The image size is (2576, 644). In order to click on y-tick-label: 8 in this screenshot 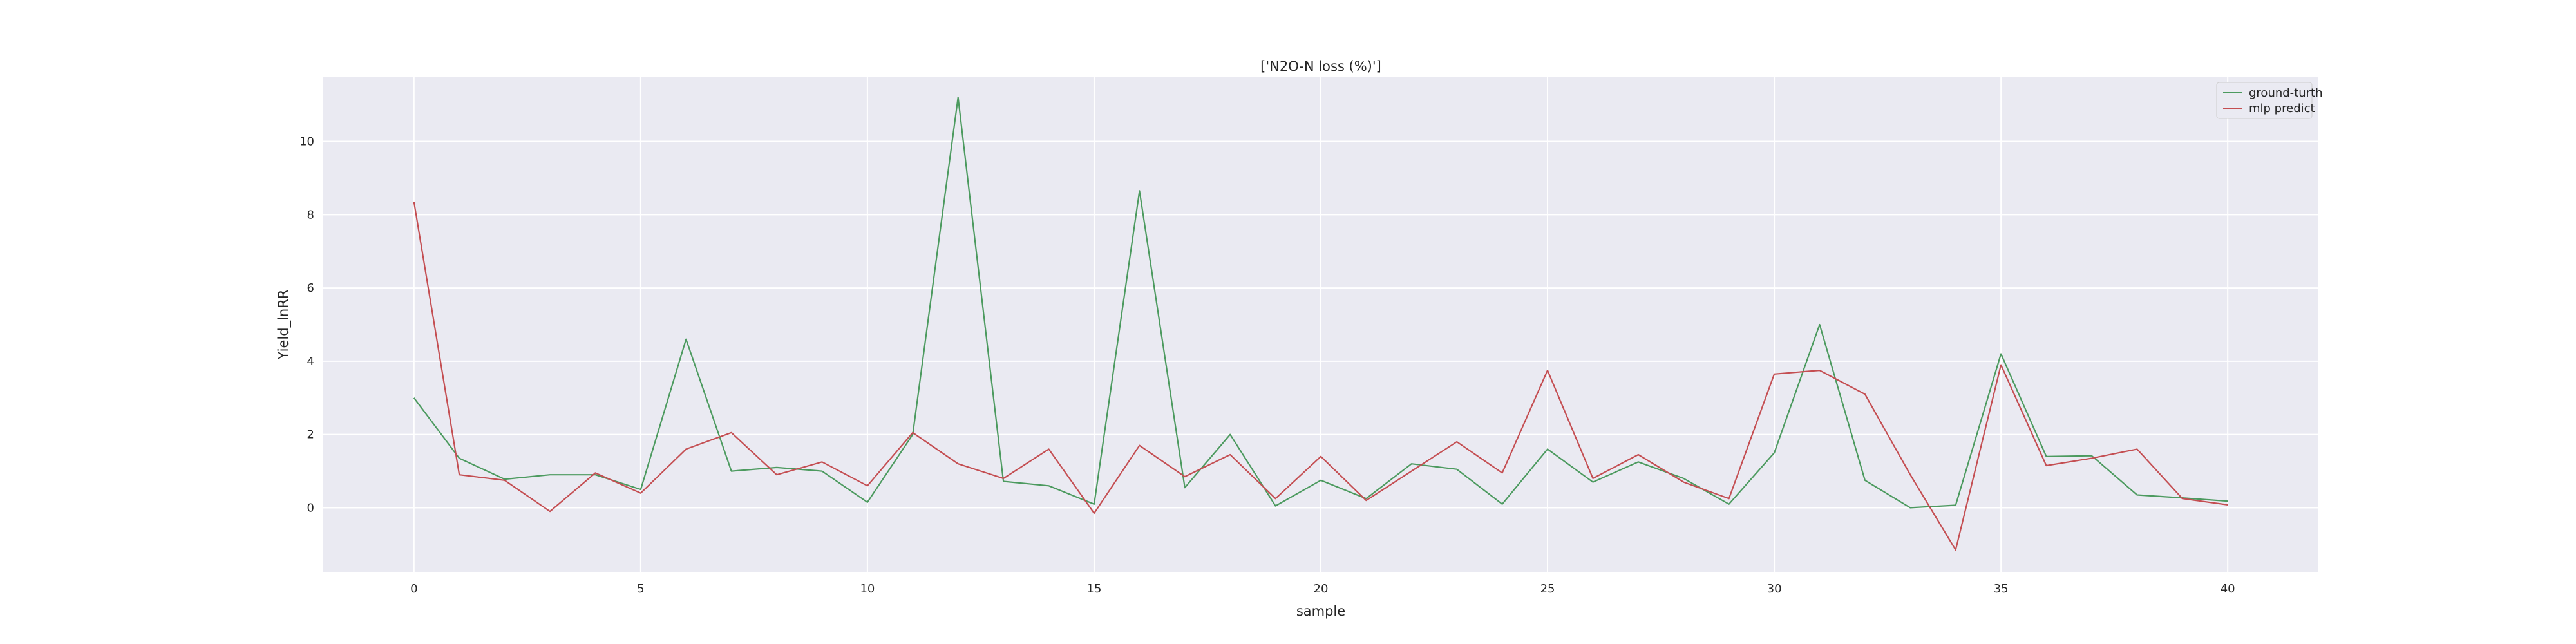, I will do `click(310, 215)`.